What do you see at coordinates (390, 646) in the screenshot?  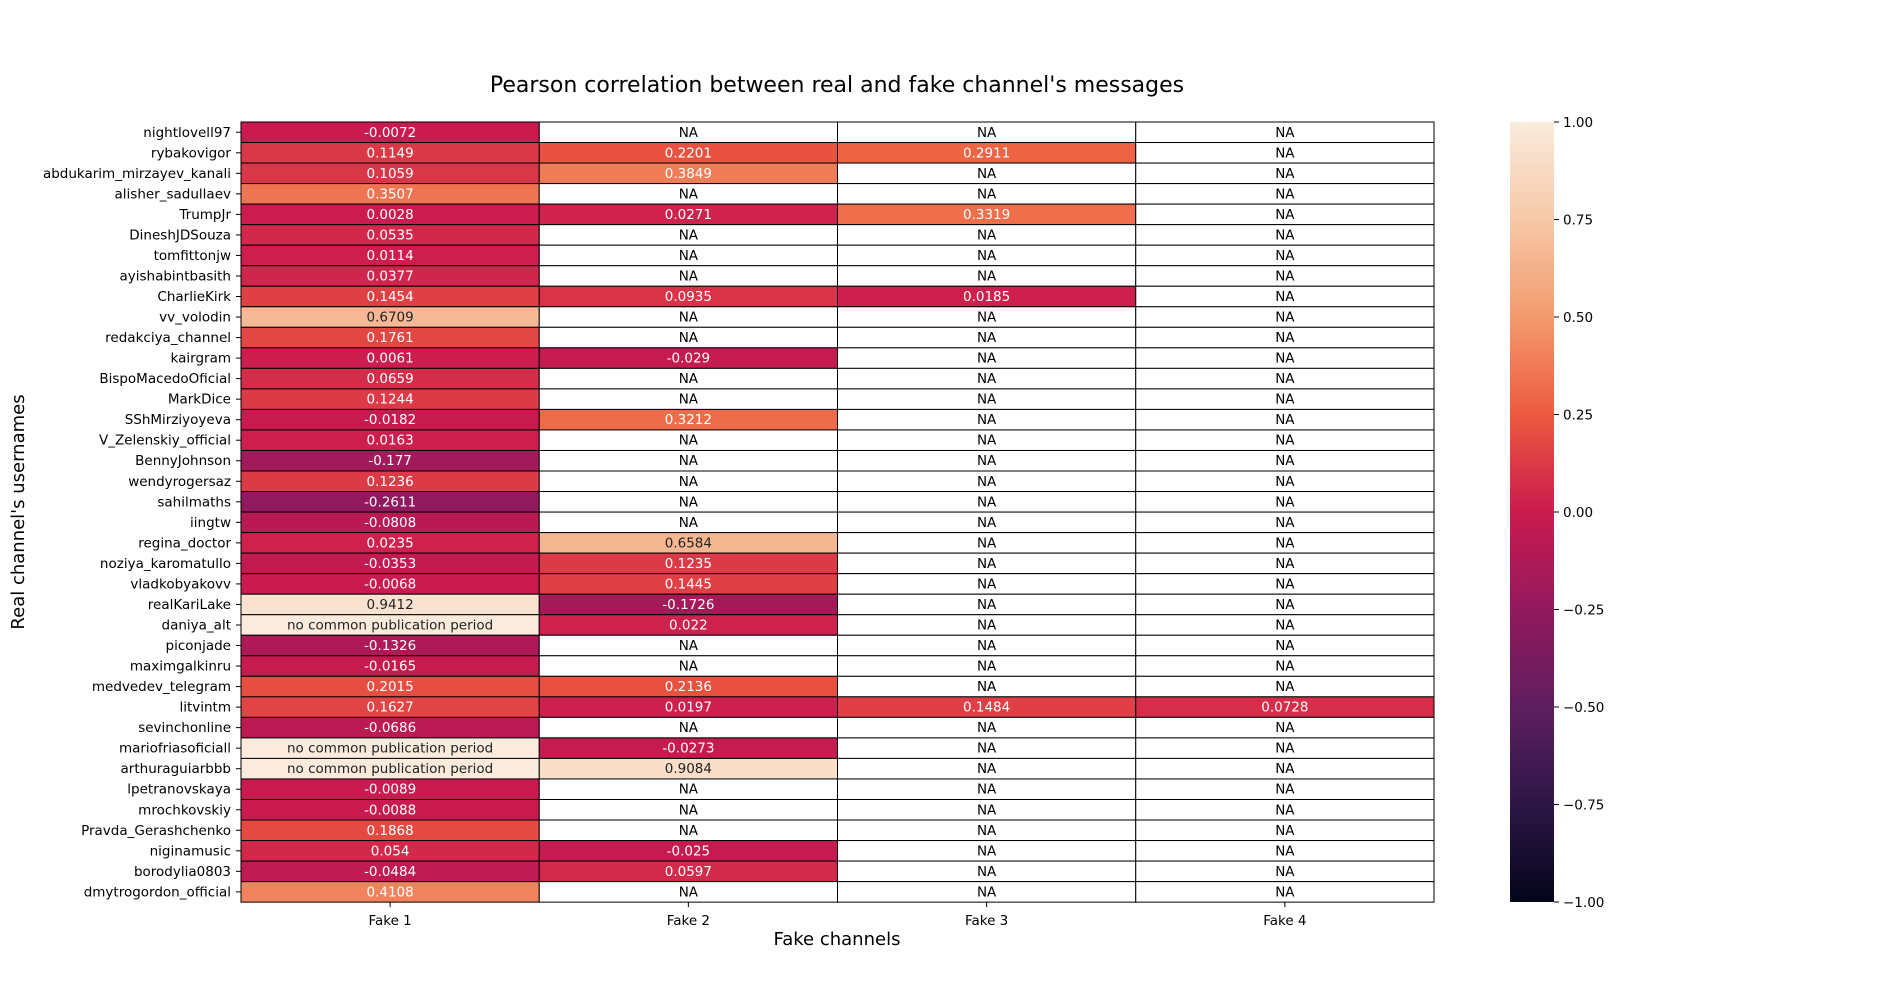 I see `cell-value: -0.1326` at bounding box center [390, 646].